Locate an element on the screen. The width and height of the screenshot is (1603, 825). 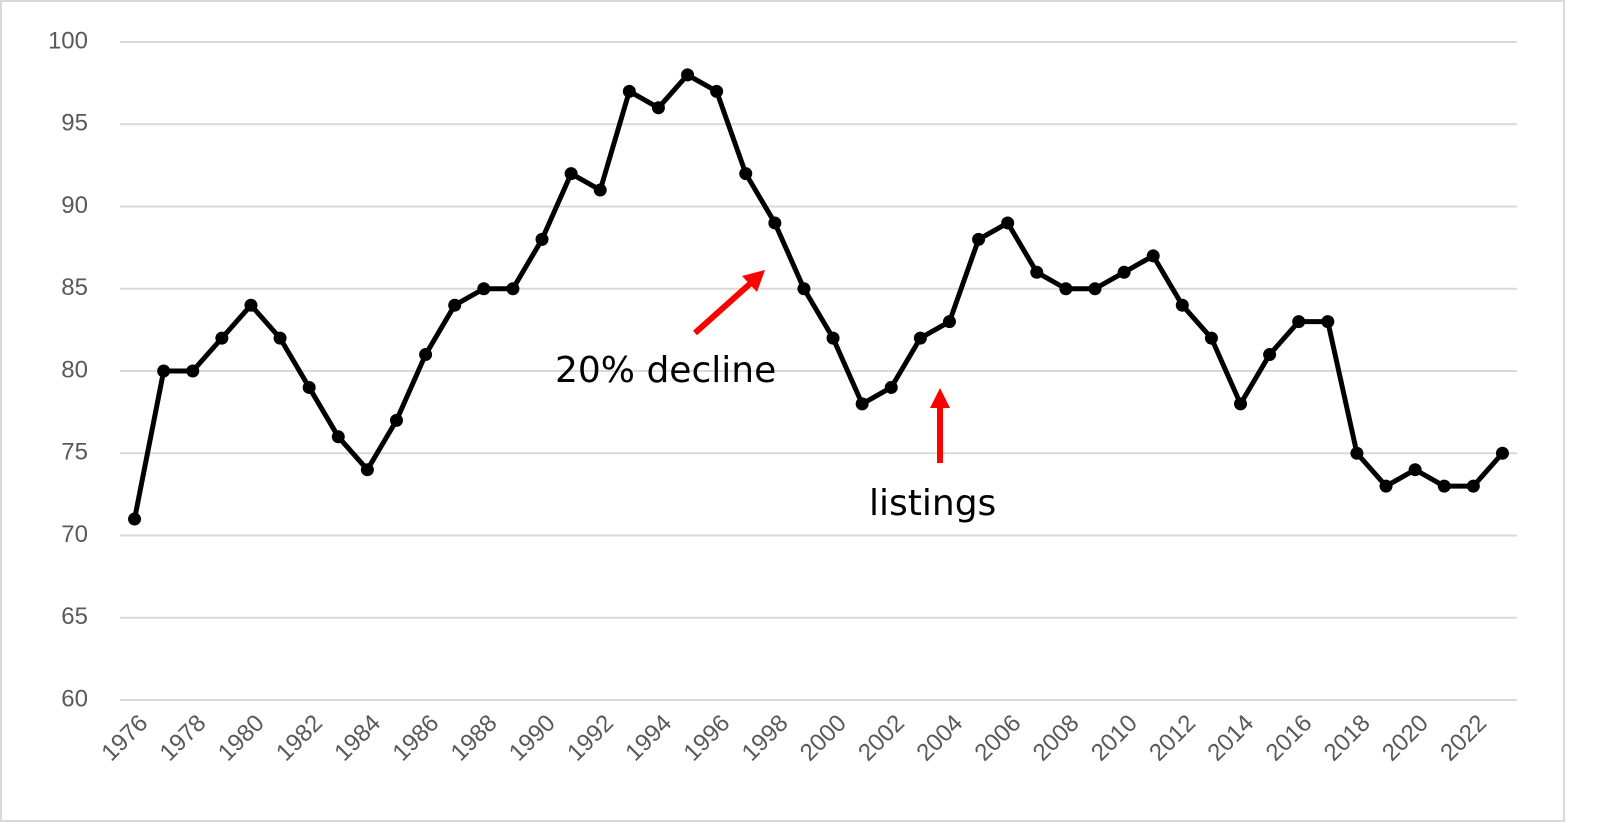
annotation-arrow is located at coordinates (723, 307).